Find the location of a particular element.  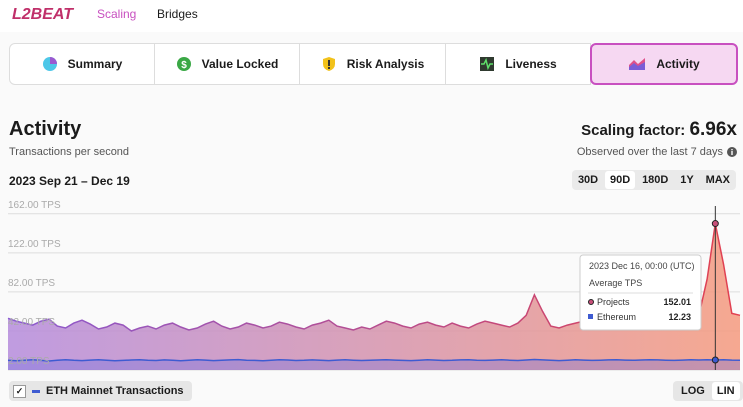

legend-swatch is located at coordinates (36, 391).